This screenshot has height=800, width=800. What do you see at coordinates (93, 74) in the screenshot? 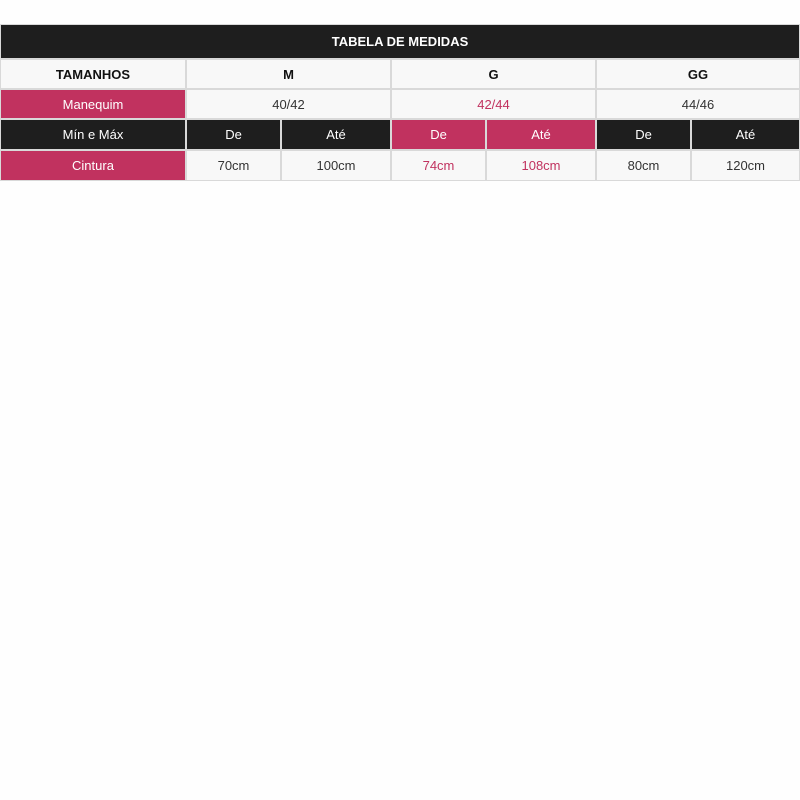
I see `sizes-header: TAMANHOS` at bounding box center [93, 74].